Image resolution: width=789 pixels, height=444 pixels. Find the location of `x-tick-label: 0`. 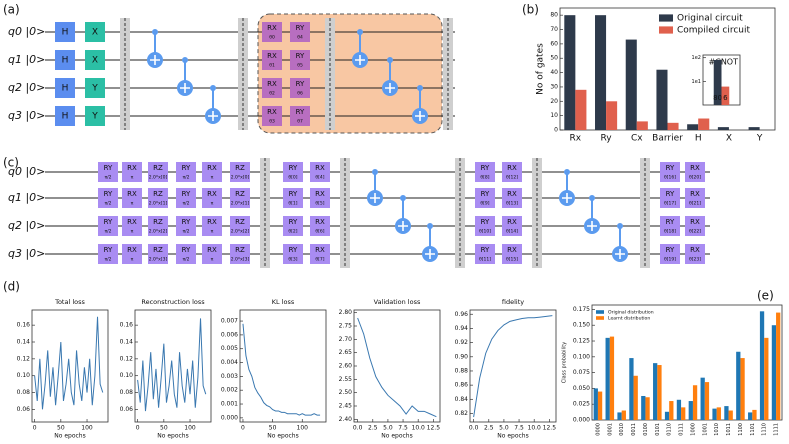

x-tick-label: 0 is located at coordinates (243, 428).